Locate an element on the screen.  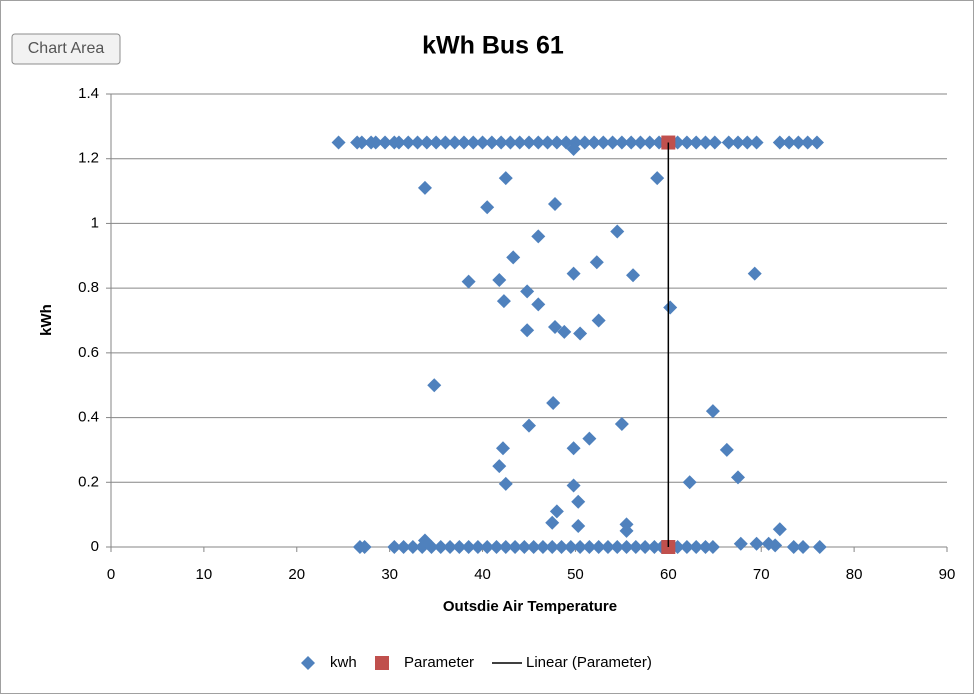
legend-label: kwh is located at coordinates (343, 662).